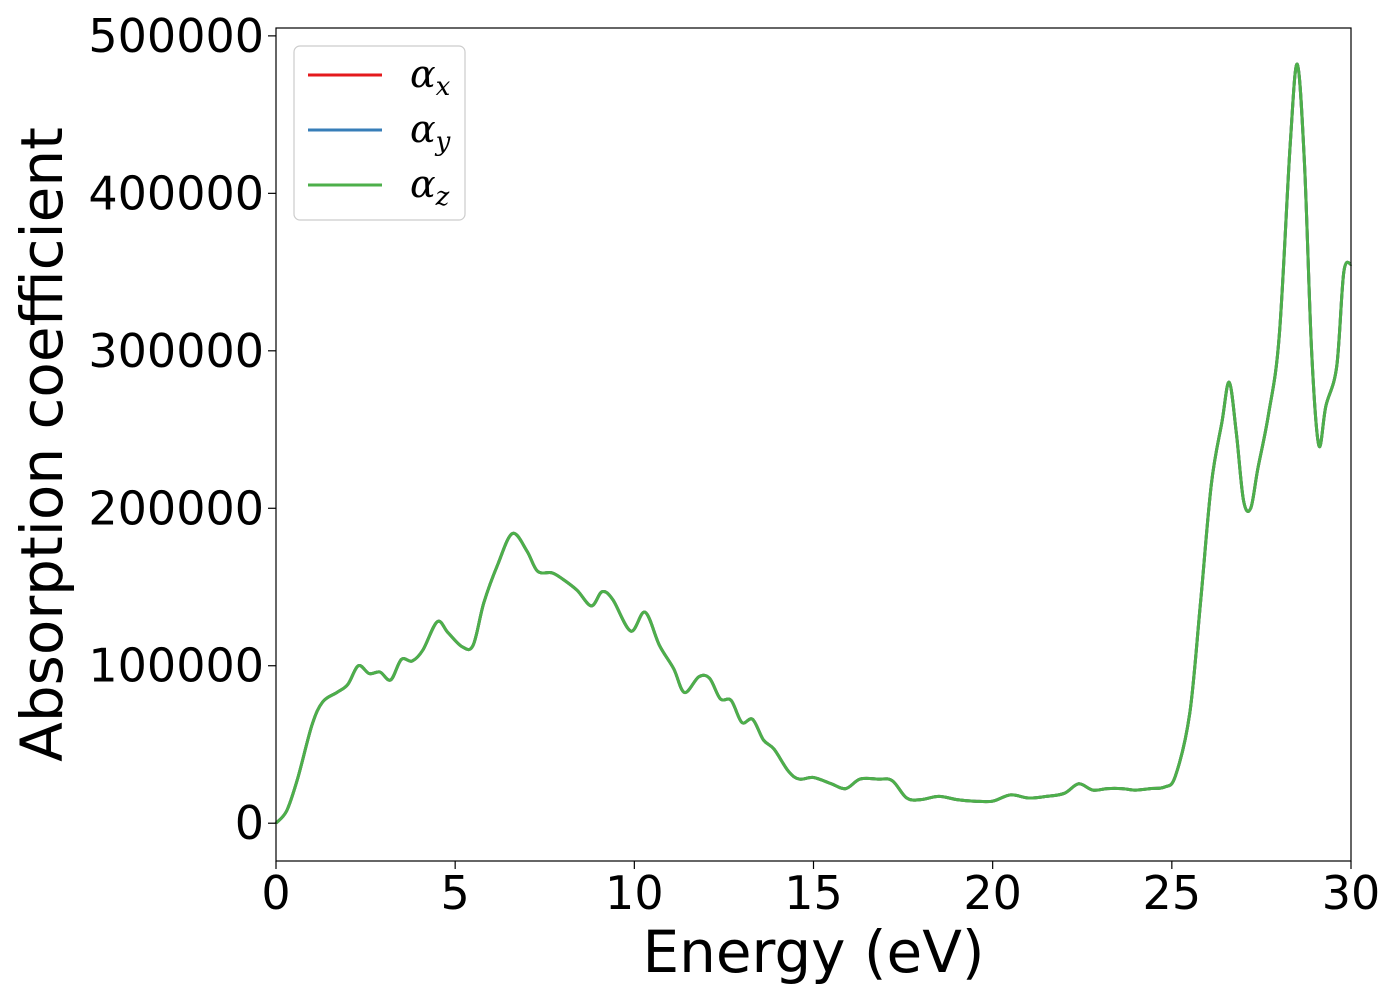 This screenshot has width=1400, height=1000. Describe the element at coordinates (176, 666) in the screenshot. I see `y-tick-label: 100000` at that location.